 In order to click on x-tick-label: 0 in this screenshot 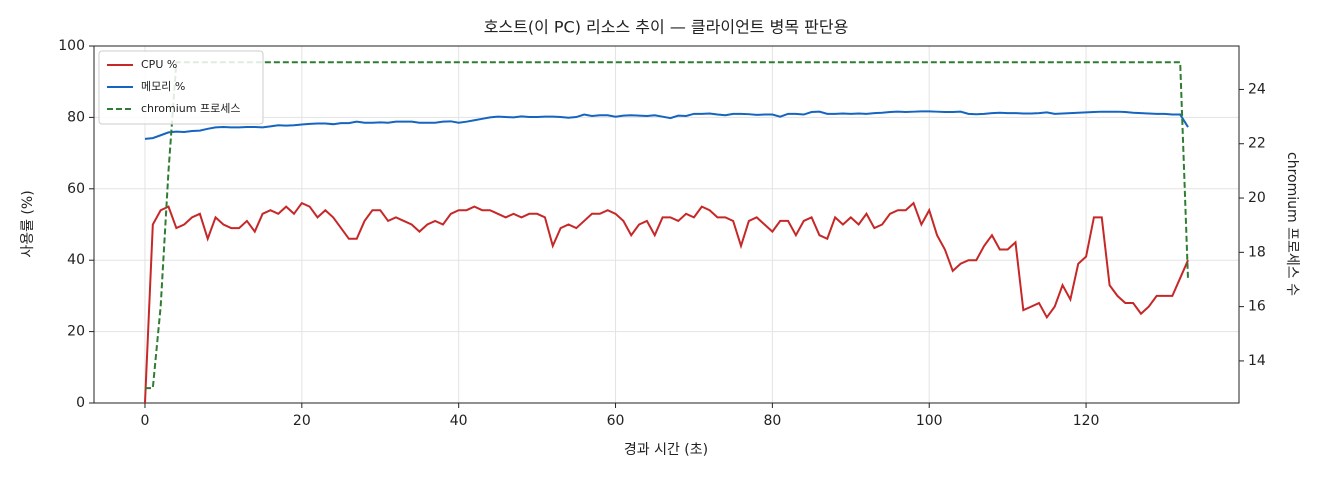, I will do `click(145, 421)`.